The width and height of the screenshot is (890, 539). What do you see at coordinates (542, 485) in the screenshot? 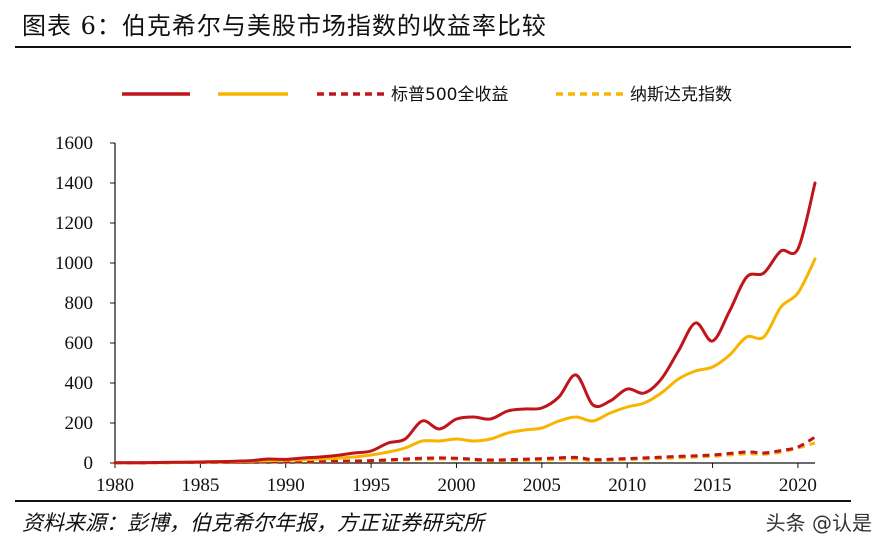
I see `x-tick-label: 2005` at bounding box center [542, 485].